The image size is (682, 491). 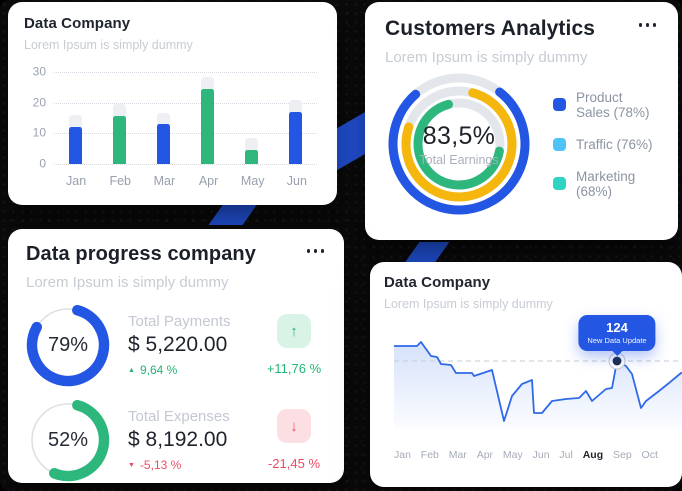 What do you see at coordinates (171, 118) in the screenshot?
I see `bar-chart-plot: 30 20 10 0` at bounding box center [171, 118].